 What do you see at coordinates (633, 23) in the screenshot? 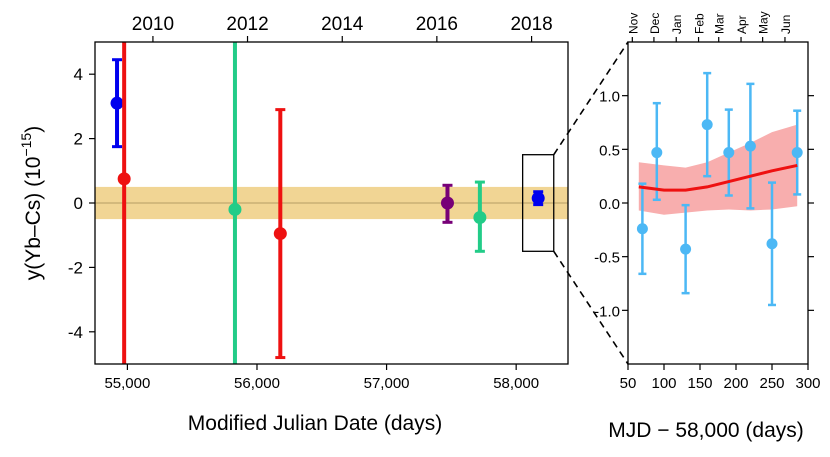
I see `top-tick-label: Nov` at bounding box center [633, 23].